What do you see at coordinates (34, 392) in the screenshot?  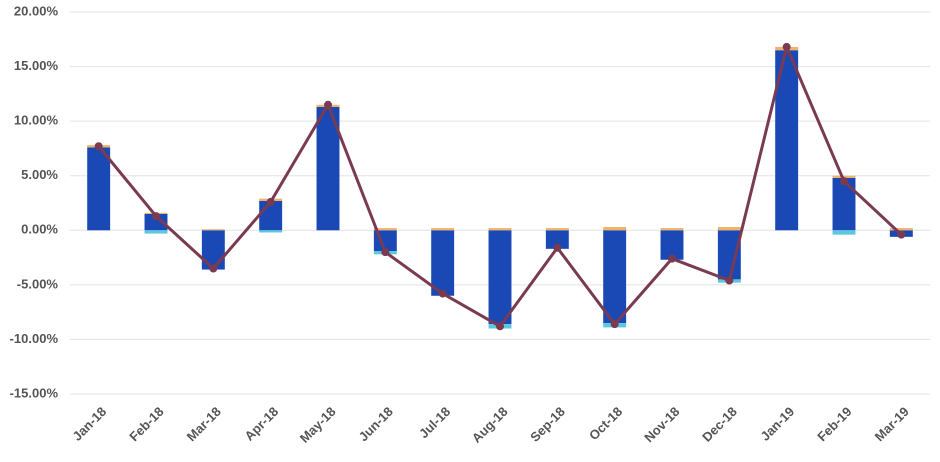 I see `y-tick-label: -15.00%` at bounding box center [34, 392].